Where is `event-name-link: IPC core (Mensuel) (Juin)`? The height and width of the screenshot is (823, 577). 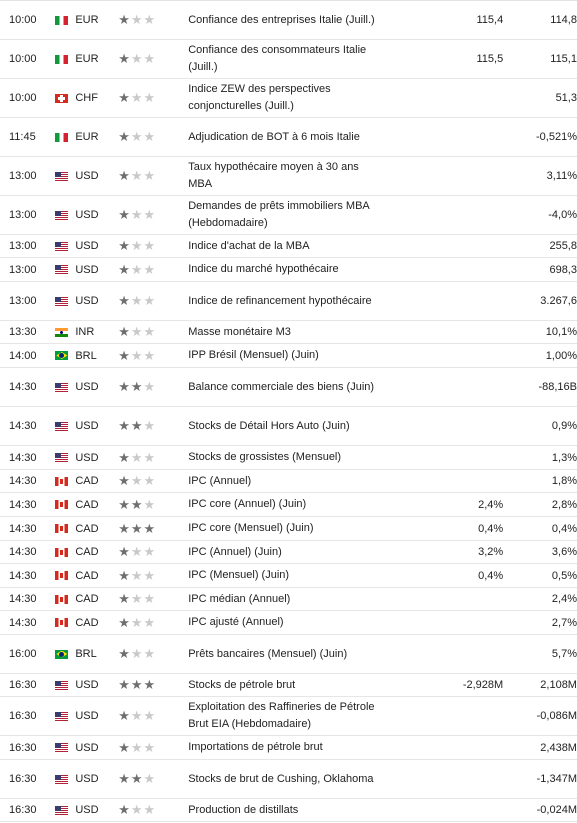
event-name-link: IPC core (Mensuel) (Juin) is located at coordinates (251, 528).